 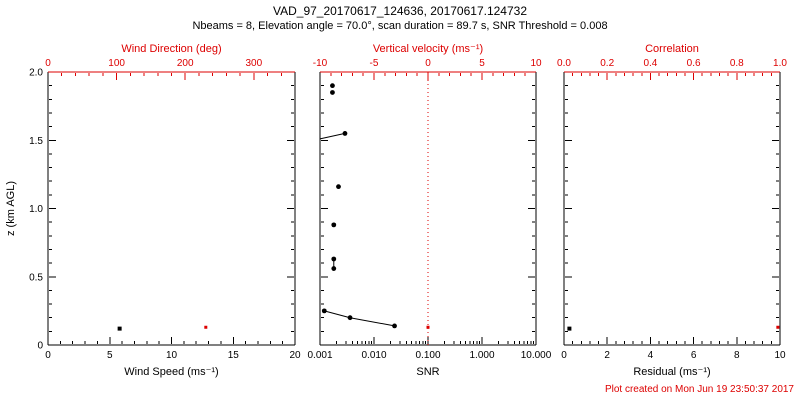 What do you see at coordinates (607, 63) in the screenshot?
I see `axis-text: 0.2` at bounding box center [607, 63].